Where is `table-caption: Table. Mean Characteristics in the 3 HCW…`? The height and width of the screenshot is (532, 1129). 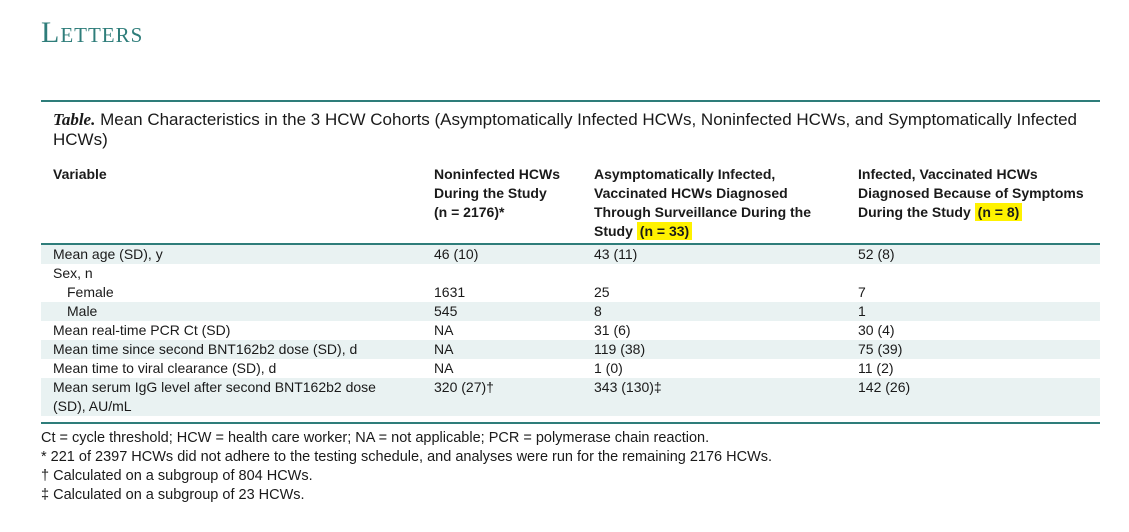 table-caption: Table. Mean Characteristics in the 3 HCW… is located at coordinates (573, 130).